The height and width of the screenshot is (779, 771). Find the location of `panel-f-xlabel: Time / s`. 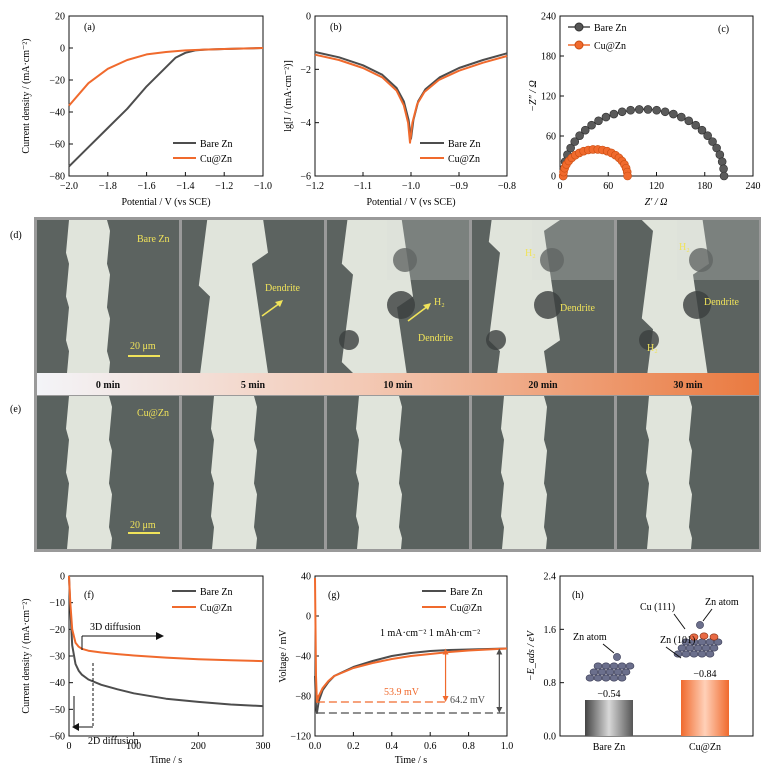

panel-f-xlabel: Time / s is located at coordinates (166, 760).